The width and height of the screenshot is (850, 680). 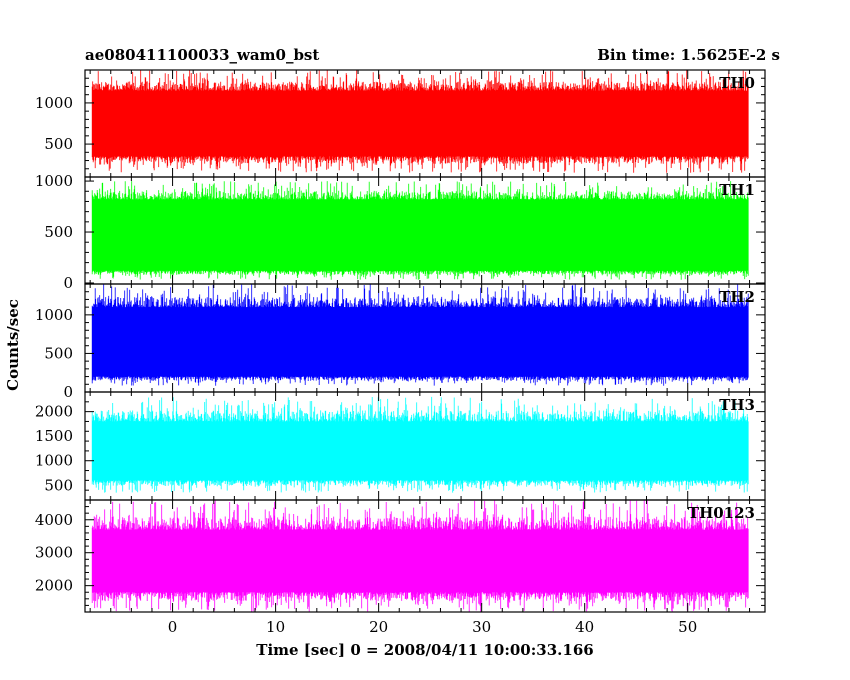 What do you see at coordinates (13, 345) in the screenshot?
I see `y-axis-label: Counts/sec` at bounding box center [13, 345].